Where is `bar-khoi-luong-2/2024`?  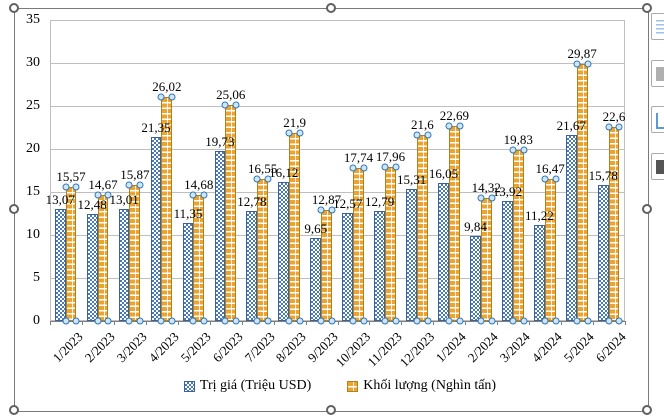 bar-khoi-luong-2/2024 is located at coordinates (486, 259).